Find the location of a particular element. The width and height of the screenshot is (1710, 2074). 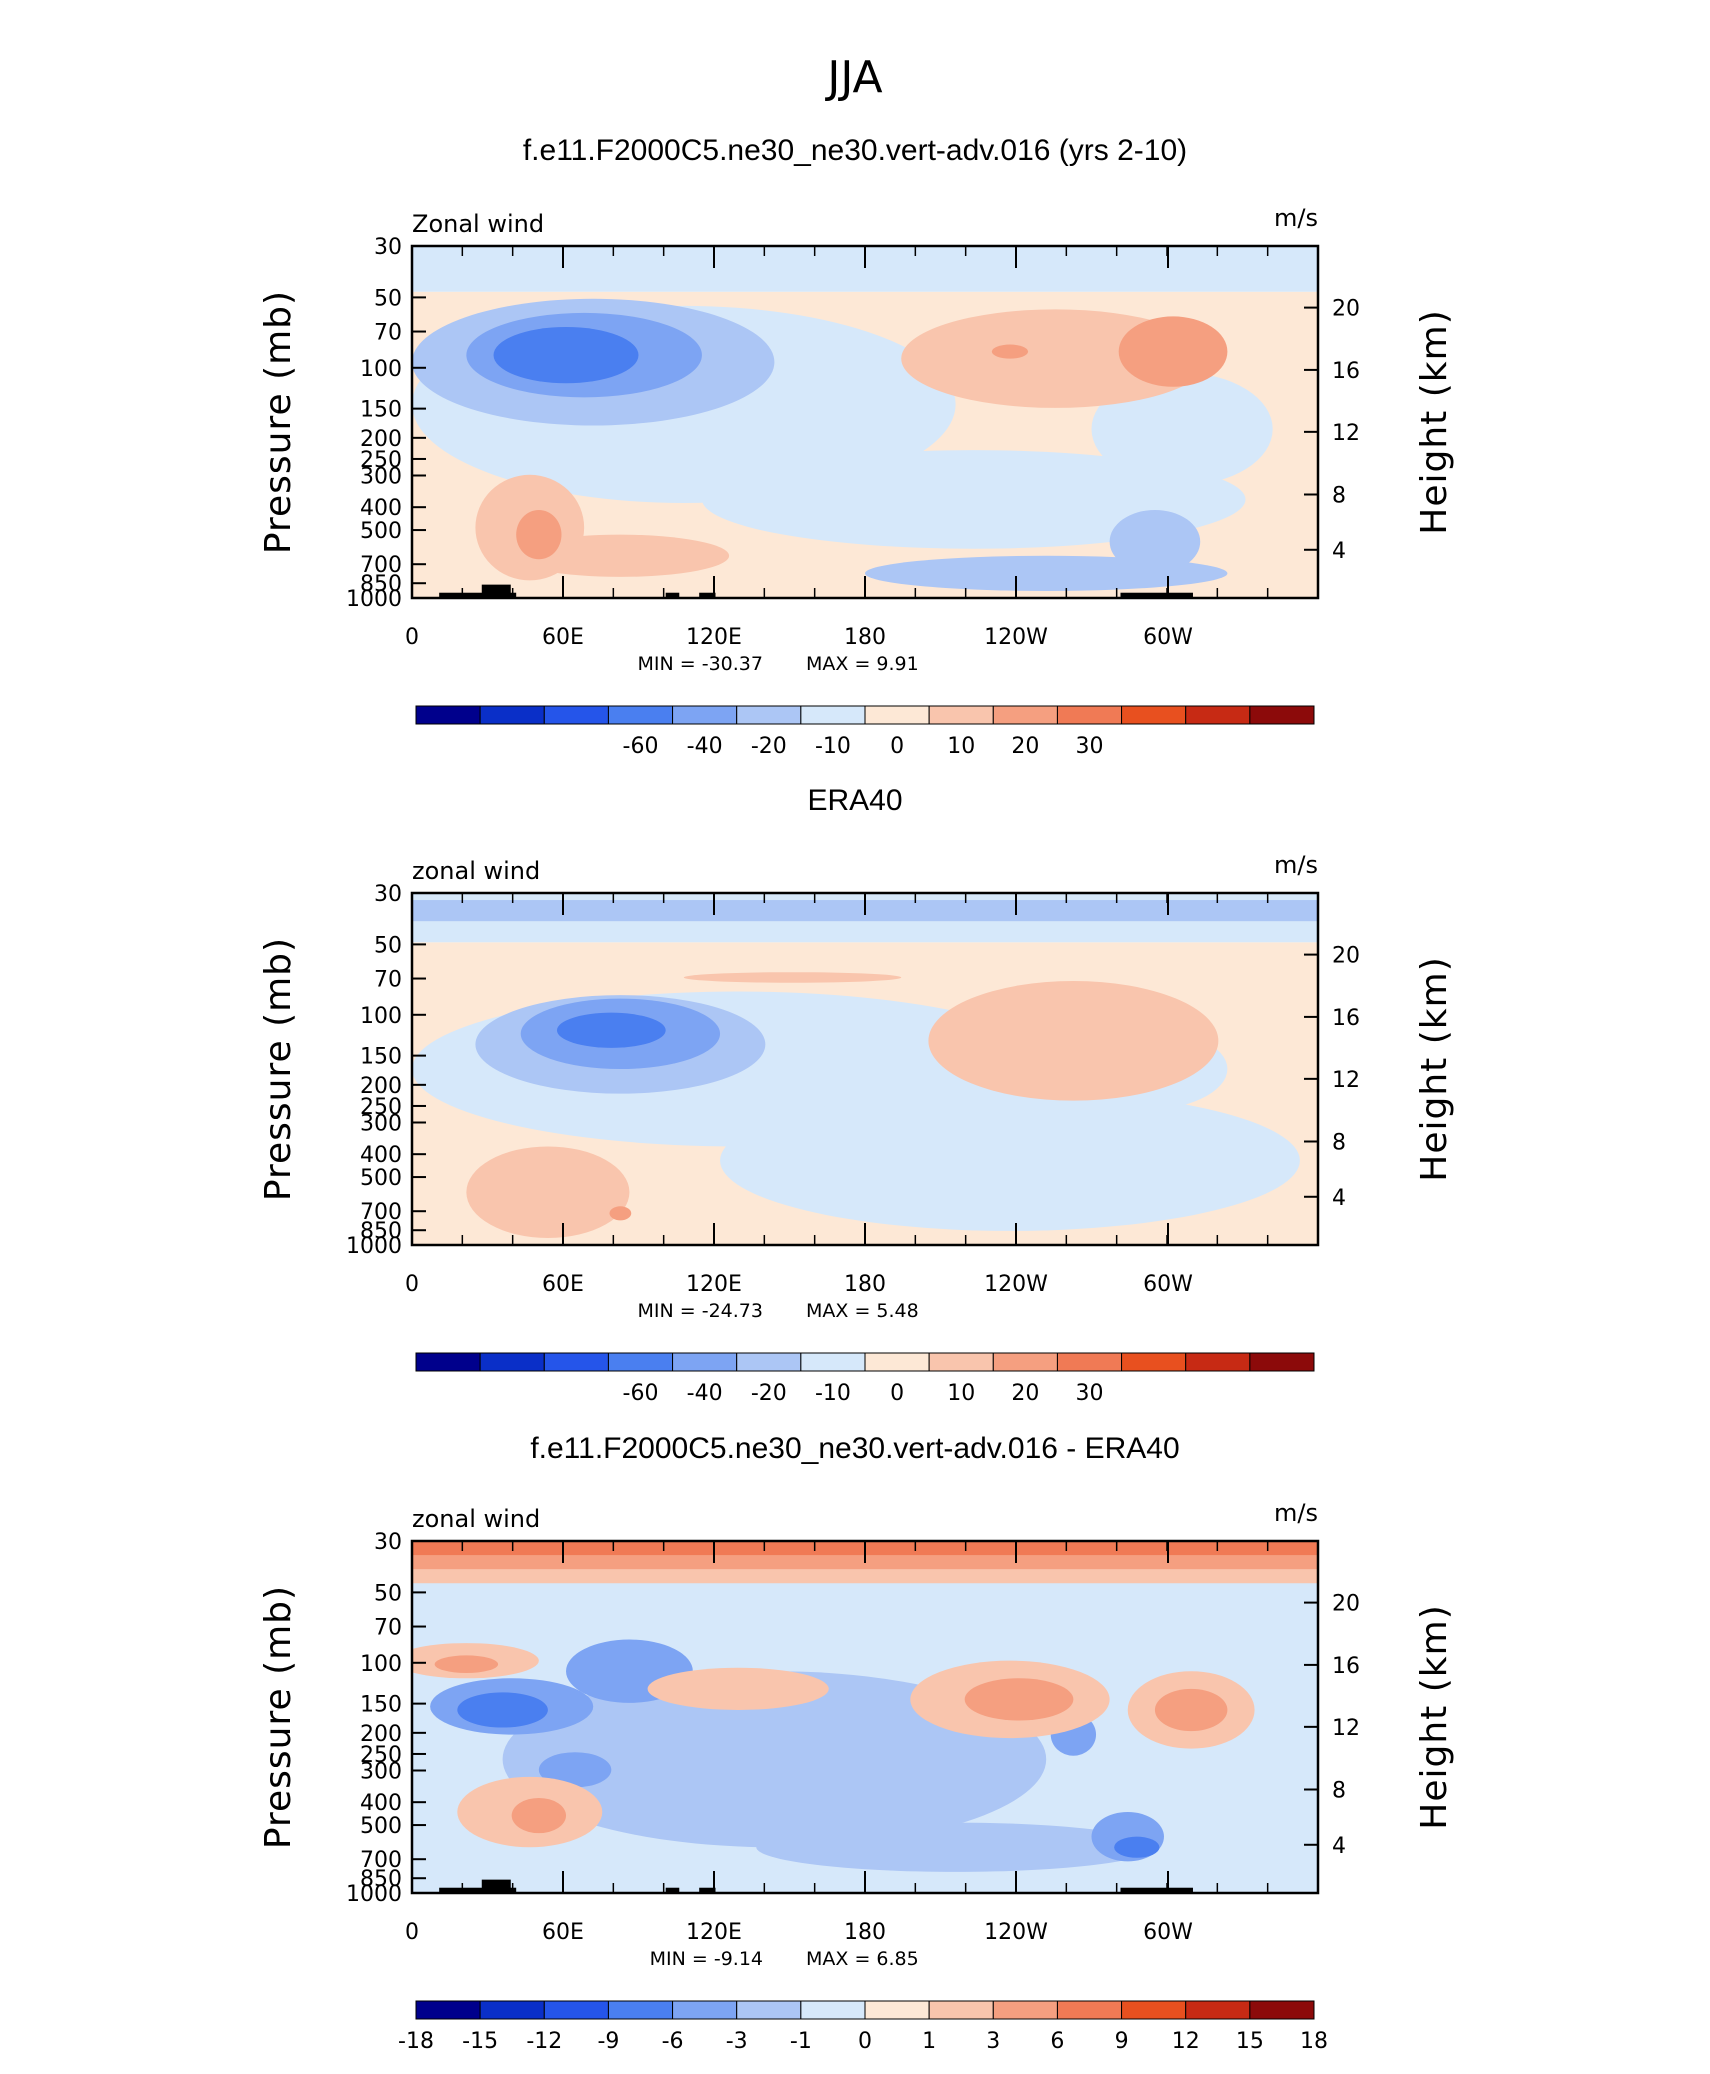

y-tick-label: 250 is located at coordinates (381, 1107).